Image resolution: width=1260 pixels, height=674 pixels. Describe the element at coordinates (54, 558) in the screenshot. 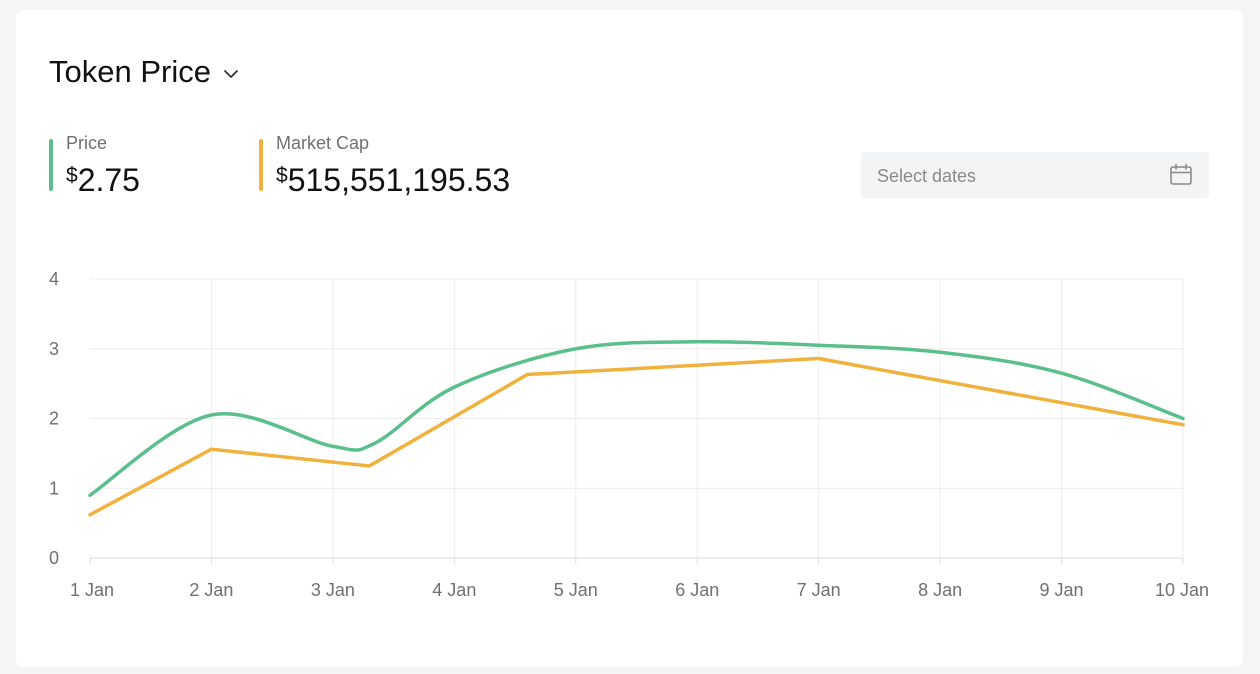

I see `y-tick-label: 0` at that location.